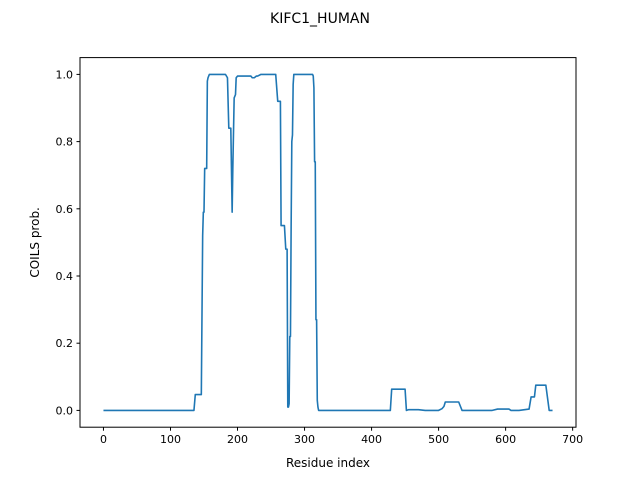 This screenshot has height=480, width=640. What do you see at coordinates (65, 74) in the screenshot?
I see `y-tick-label: 1.0` at bounding box center [65, 74].